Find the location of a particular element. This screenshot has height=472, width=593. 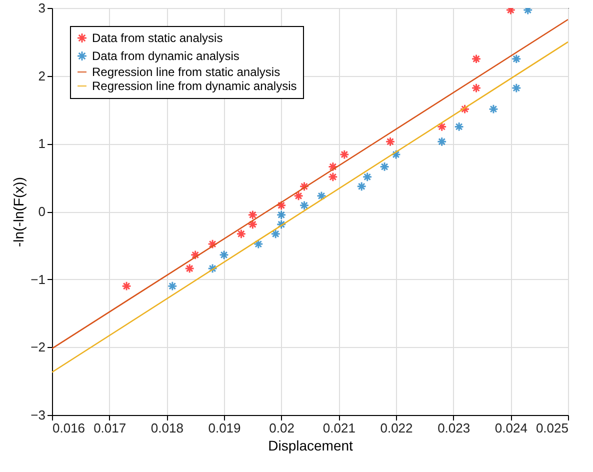

legend-label: Data from static analysis is located at coordinates (157, 38).